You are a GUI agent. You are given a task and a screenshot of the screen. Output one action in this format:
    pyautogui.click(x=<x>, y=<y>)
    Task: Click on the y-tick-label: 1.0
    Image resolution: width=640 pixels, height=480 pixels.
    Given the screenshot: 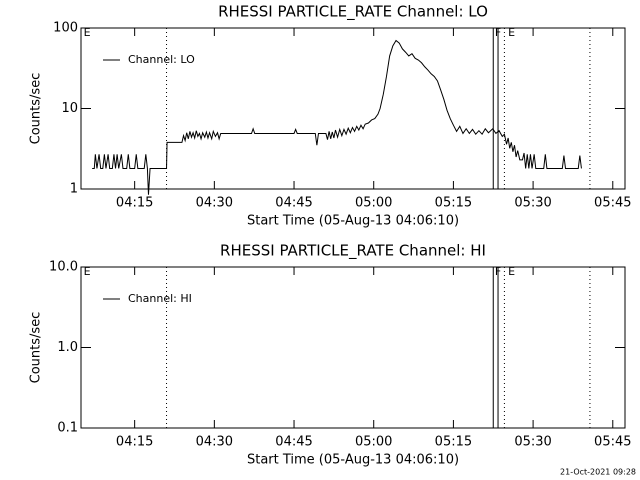 What is the action you would take?
    pyautogui.click(x=67, y=347)
    